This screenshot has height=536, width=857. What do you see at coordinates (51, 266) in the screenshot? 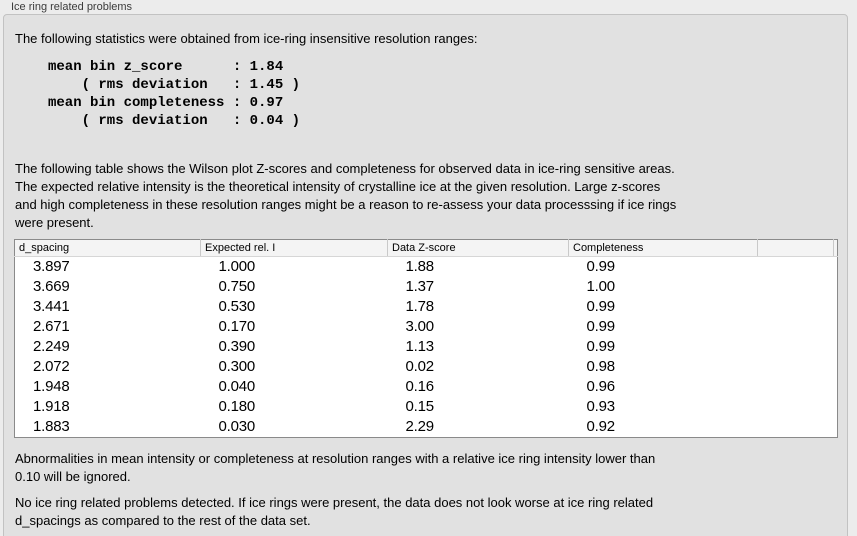
I see `table-cell: 3.897` at bounding box center [51, 266].